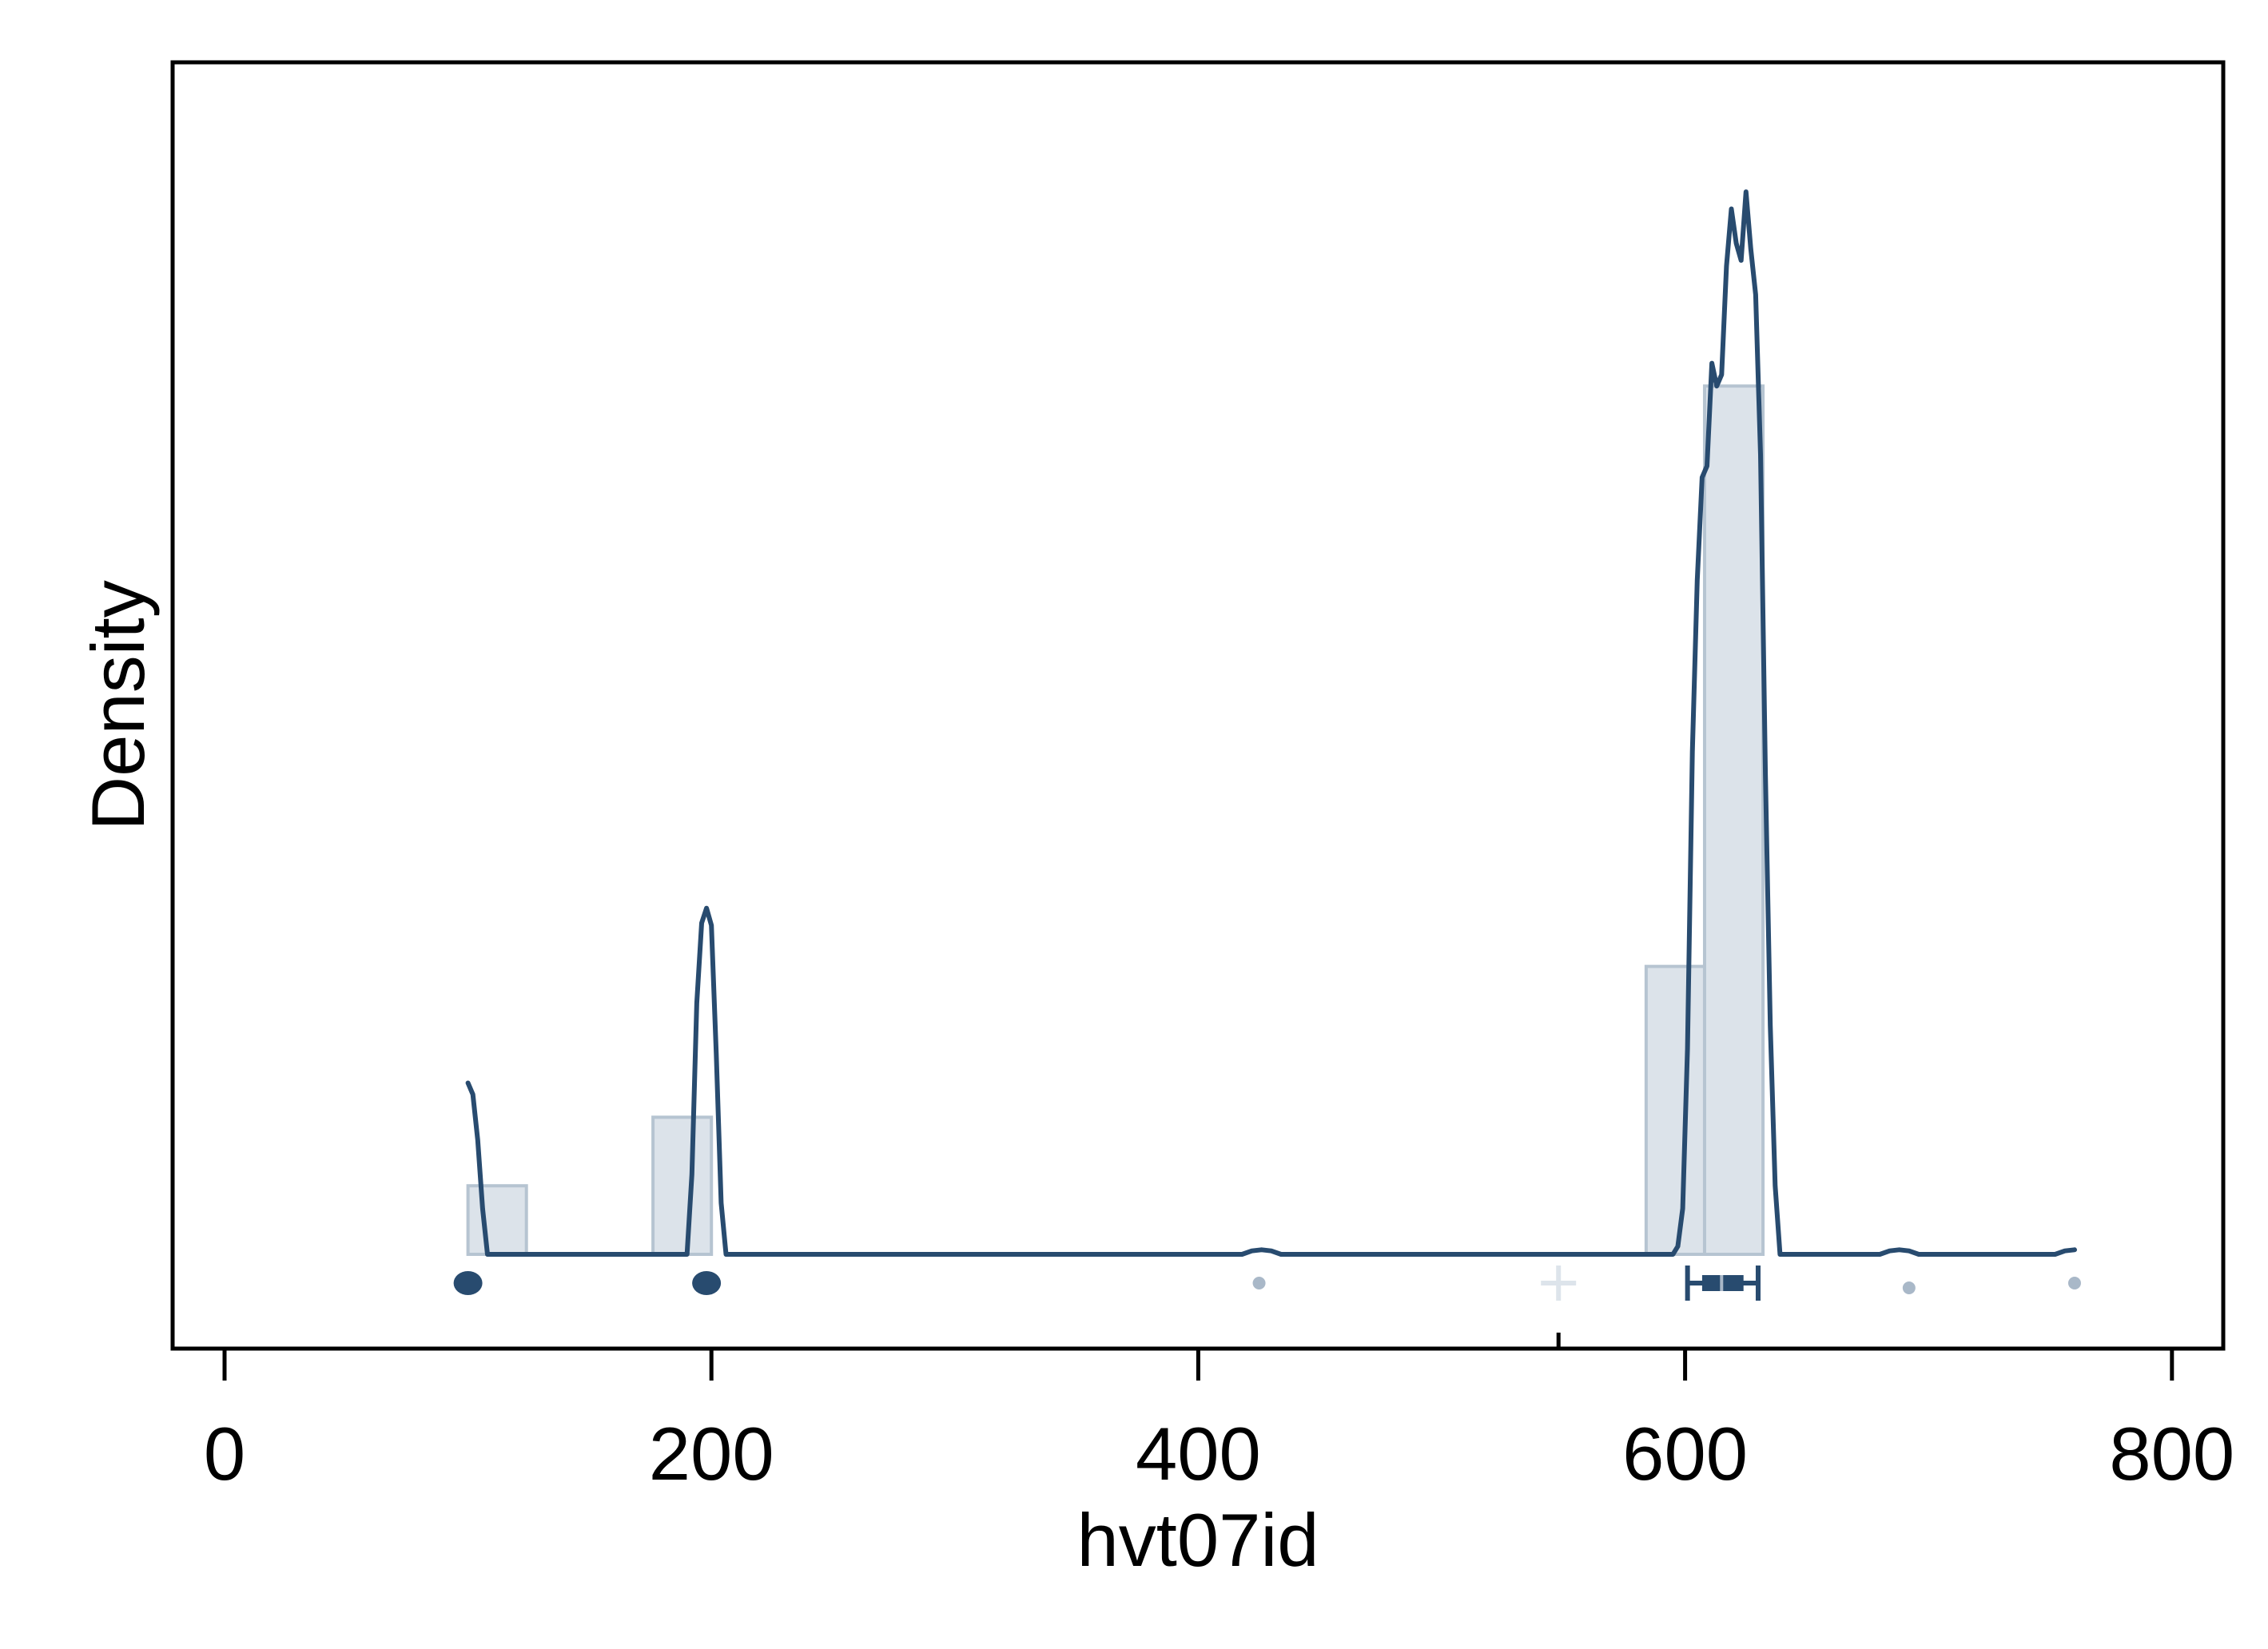  Describe the element at coordinates (1197, 1540) in the screenshot. I see `x-axis-title: hvt07id` at that location.